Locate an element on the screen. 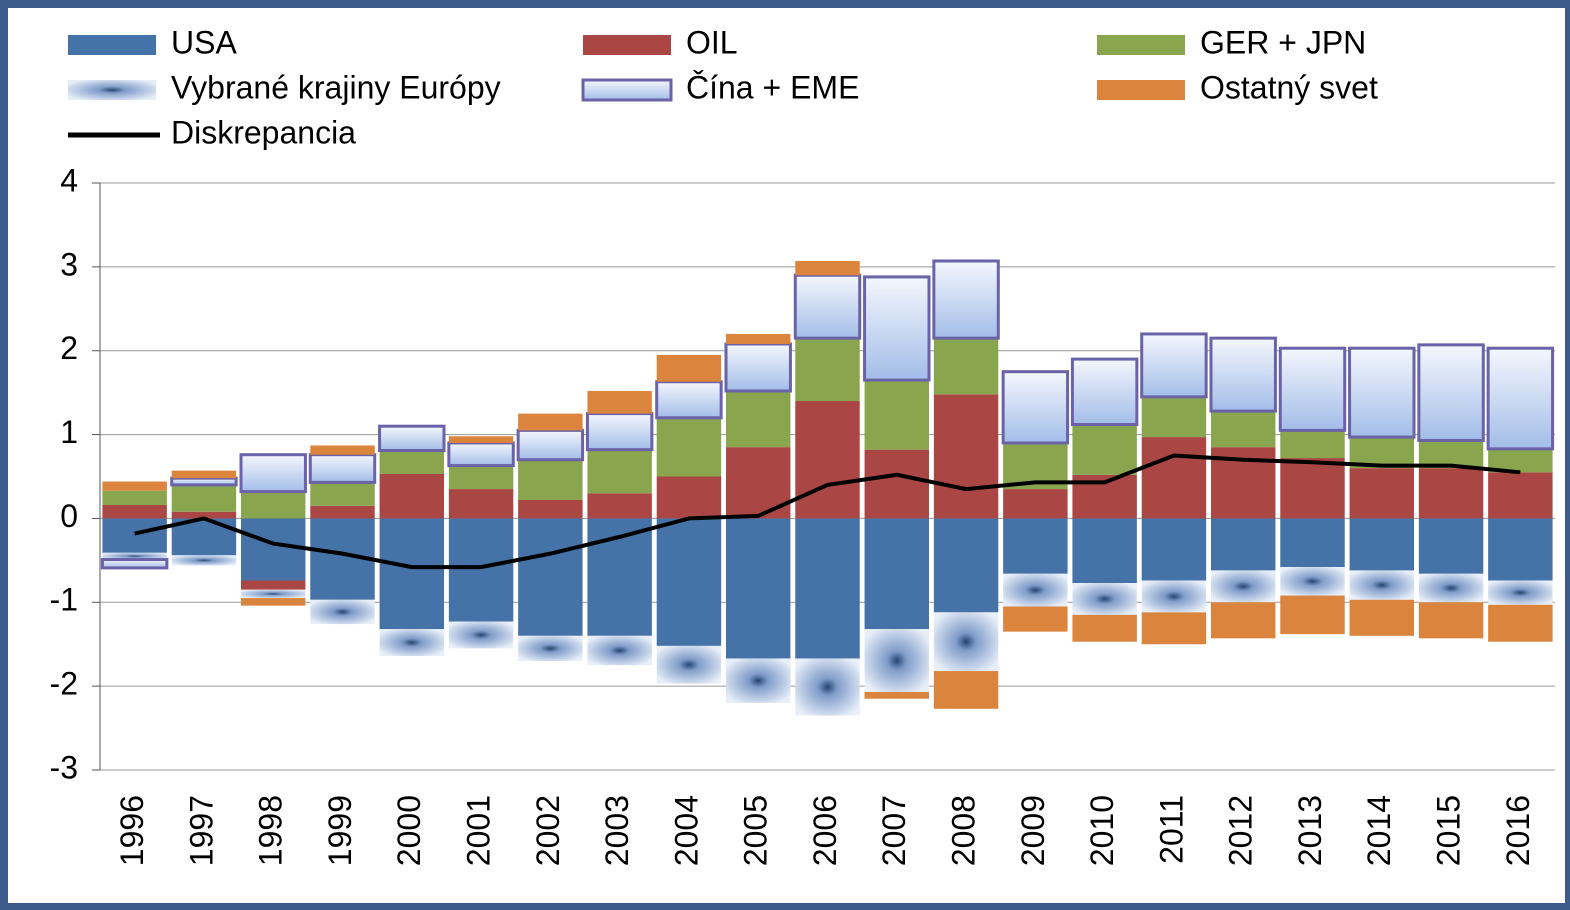 The height and width of the screenshot is (910, 1570). x-tick-label: 2001 is located at coordinates (479, 830).